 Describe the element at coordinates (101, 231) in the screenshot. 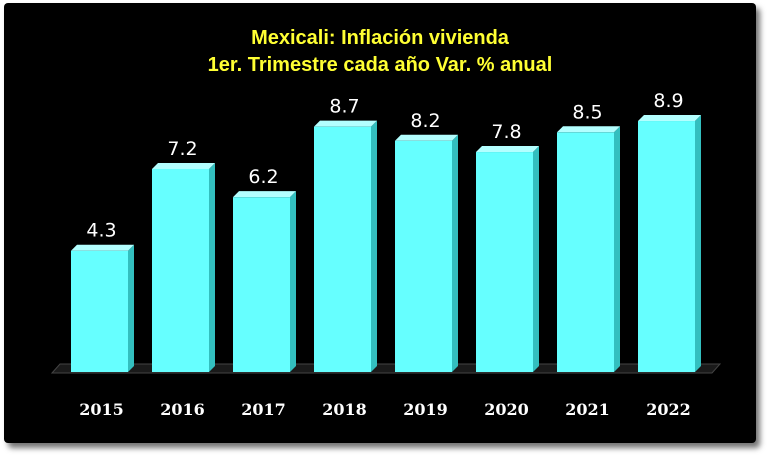

I see `value-label-2015: 4.3` at that location.